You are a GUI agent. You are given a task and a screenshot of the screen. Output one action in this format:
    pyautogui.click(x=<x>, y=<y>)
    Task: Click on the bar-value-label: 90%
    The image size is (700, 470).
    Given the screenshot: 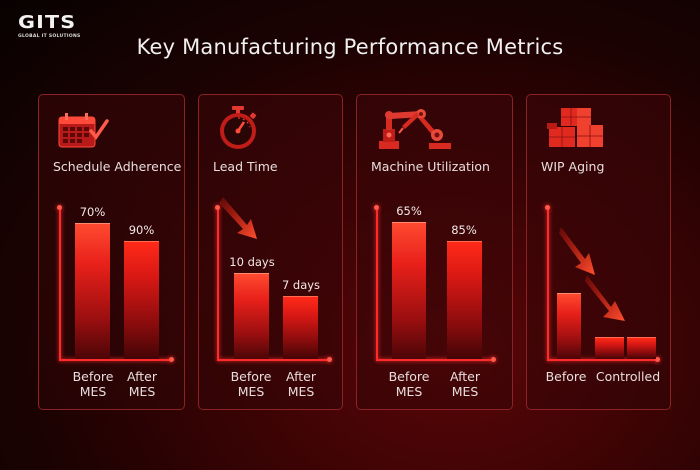 What is the action you would take?
    pyautogui.click(x=141, y=230)
    